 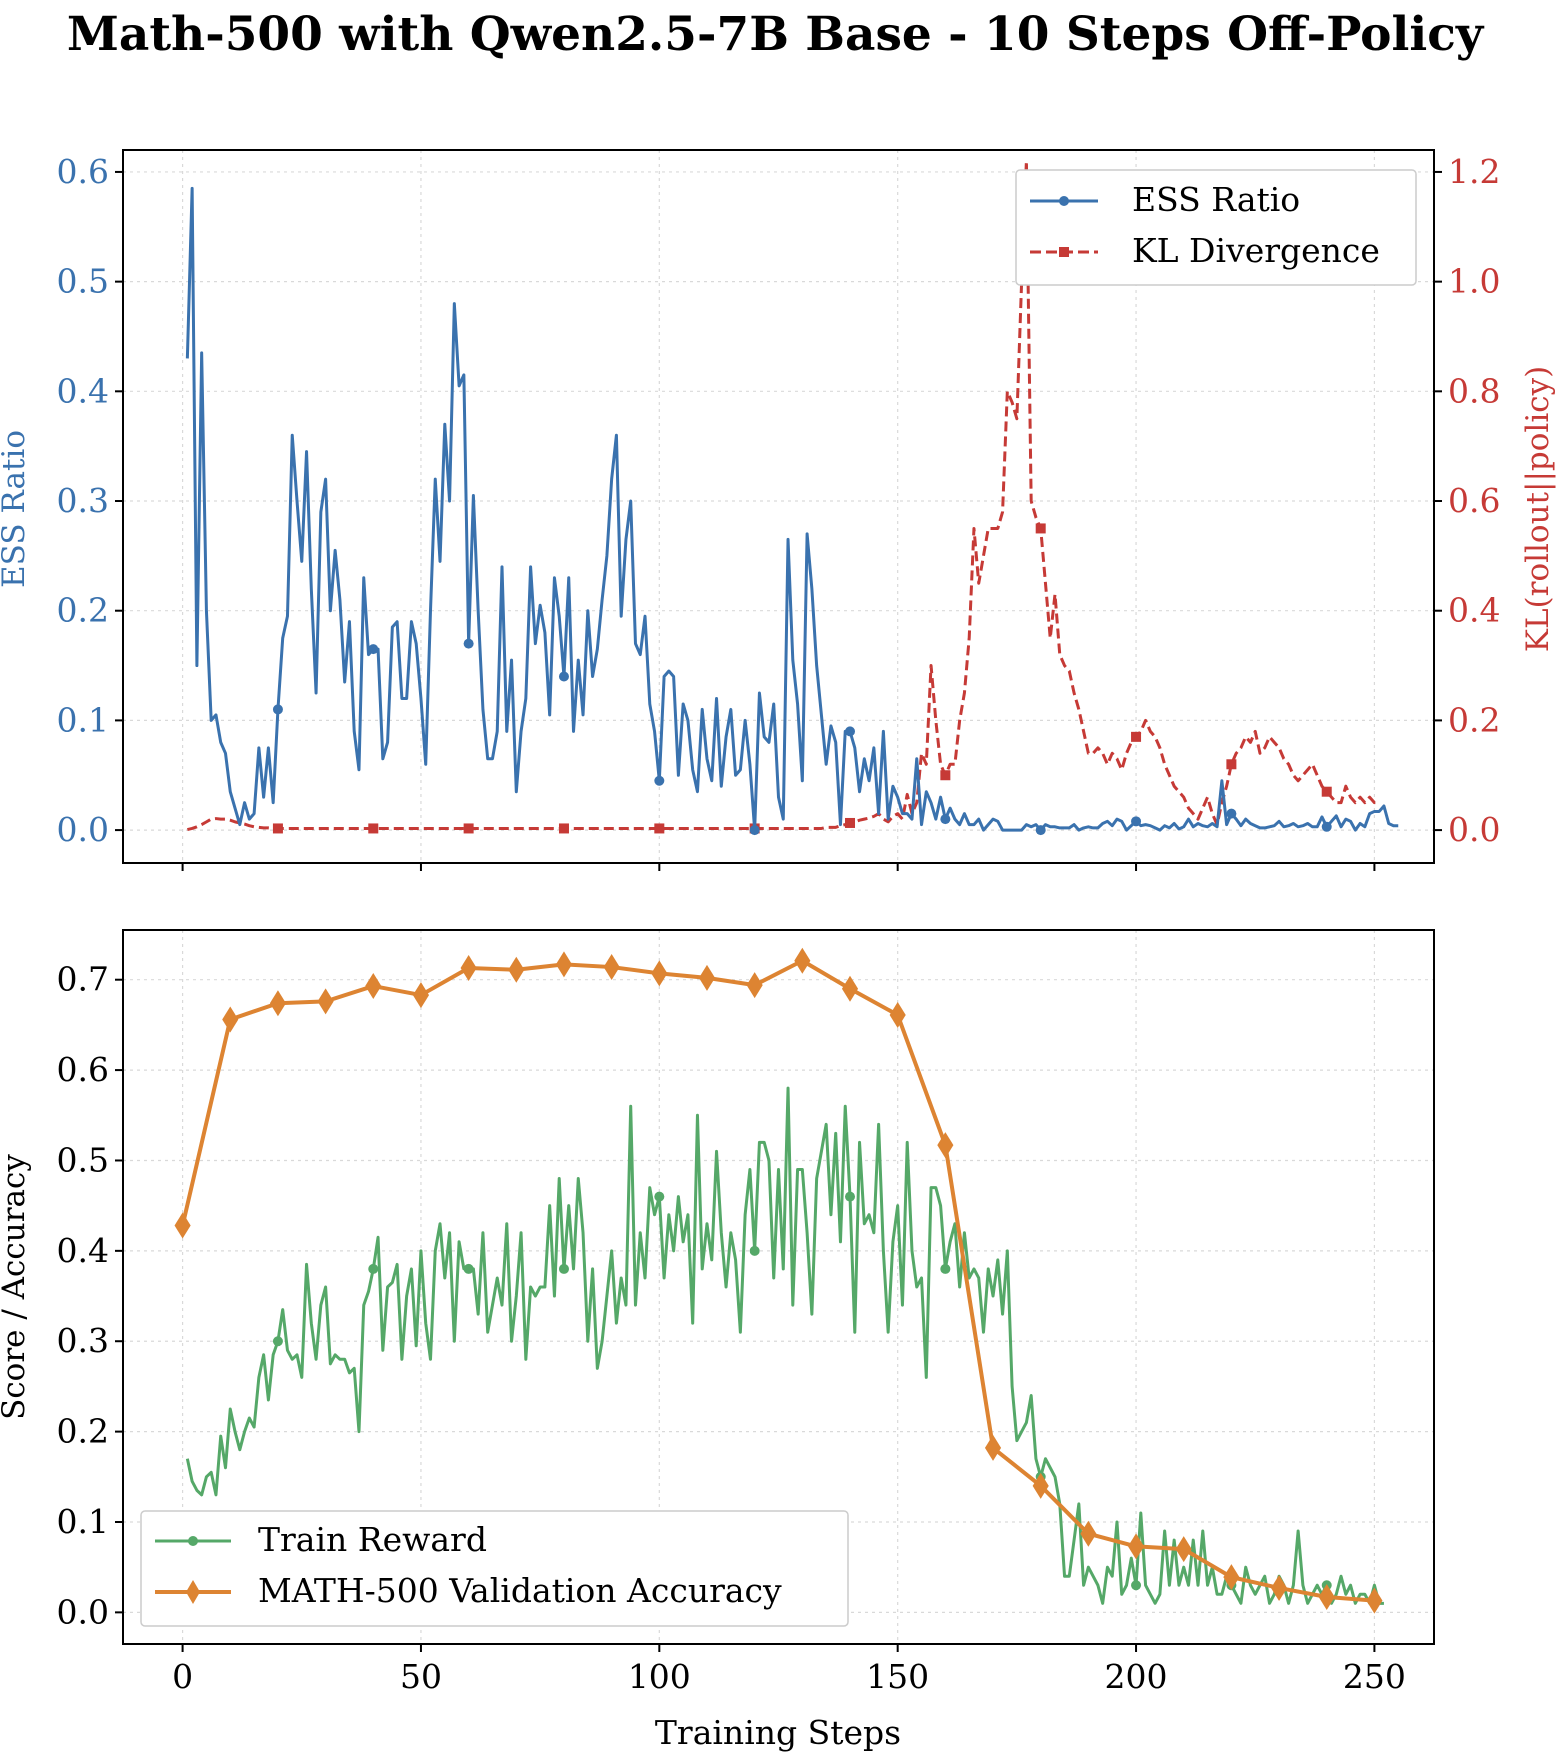 What do you see at coordinates (1474, 500) in the screenshot?
I see `y2-tick-label: 0.6` at bounding box center [1474, 500].